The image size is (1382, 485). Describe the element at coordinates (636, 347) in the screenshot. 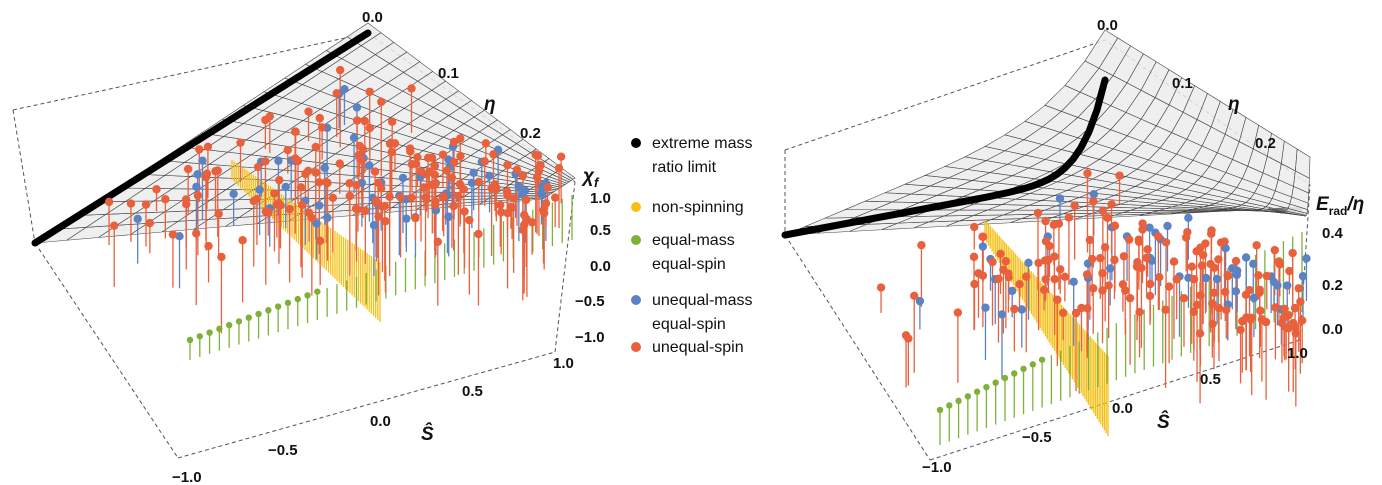

I see `legend-marker-unequal_spin` at that location.